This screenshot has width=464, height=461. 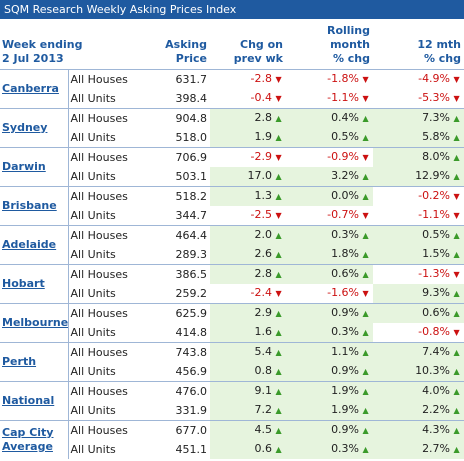 I want to click on change-value: -2.8, so click(x=261, y=78).